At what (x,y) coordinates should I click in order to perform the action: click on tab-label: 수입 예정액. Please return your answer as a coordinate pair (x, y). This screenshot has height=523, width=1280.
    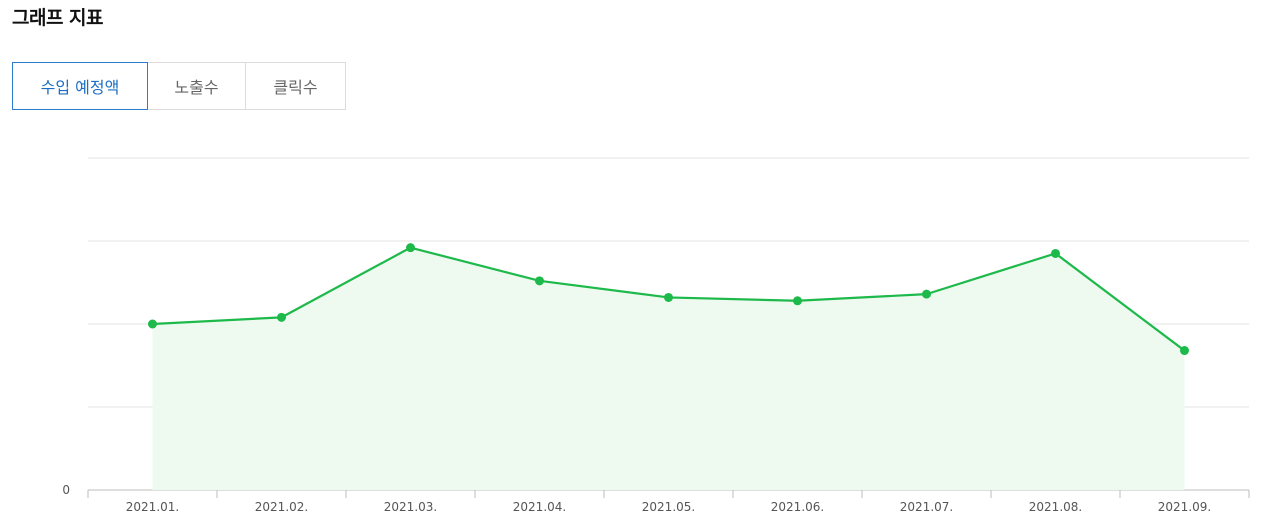
    Looking at the image, I should click on (80, 87).